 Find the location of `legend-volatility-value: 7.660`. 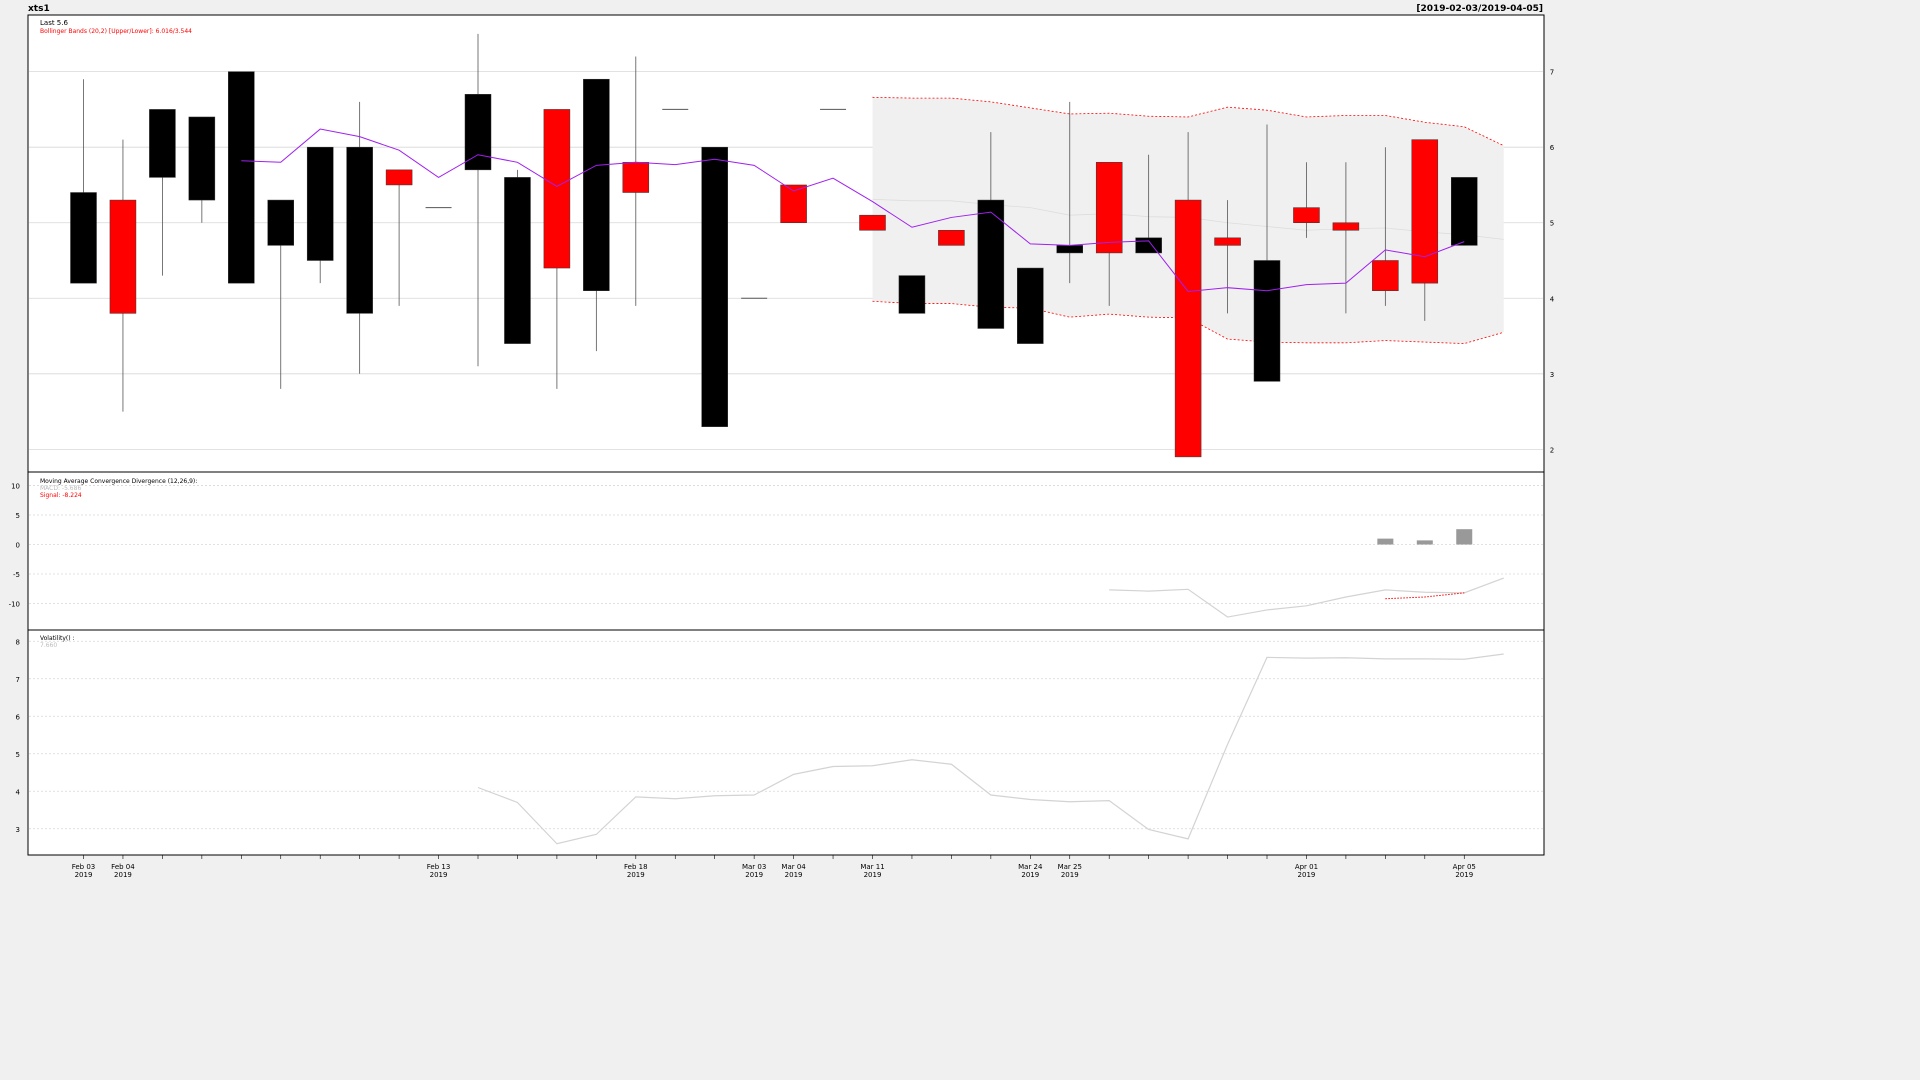

legend-volatility-value: 7.660 is located at coordinates (48, 645).